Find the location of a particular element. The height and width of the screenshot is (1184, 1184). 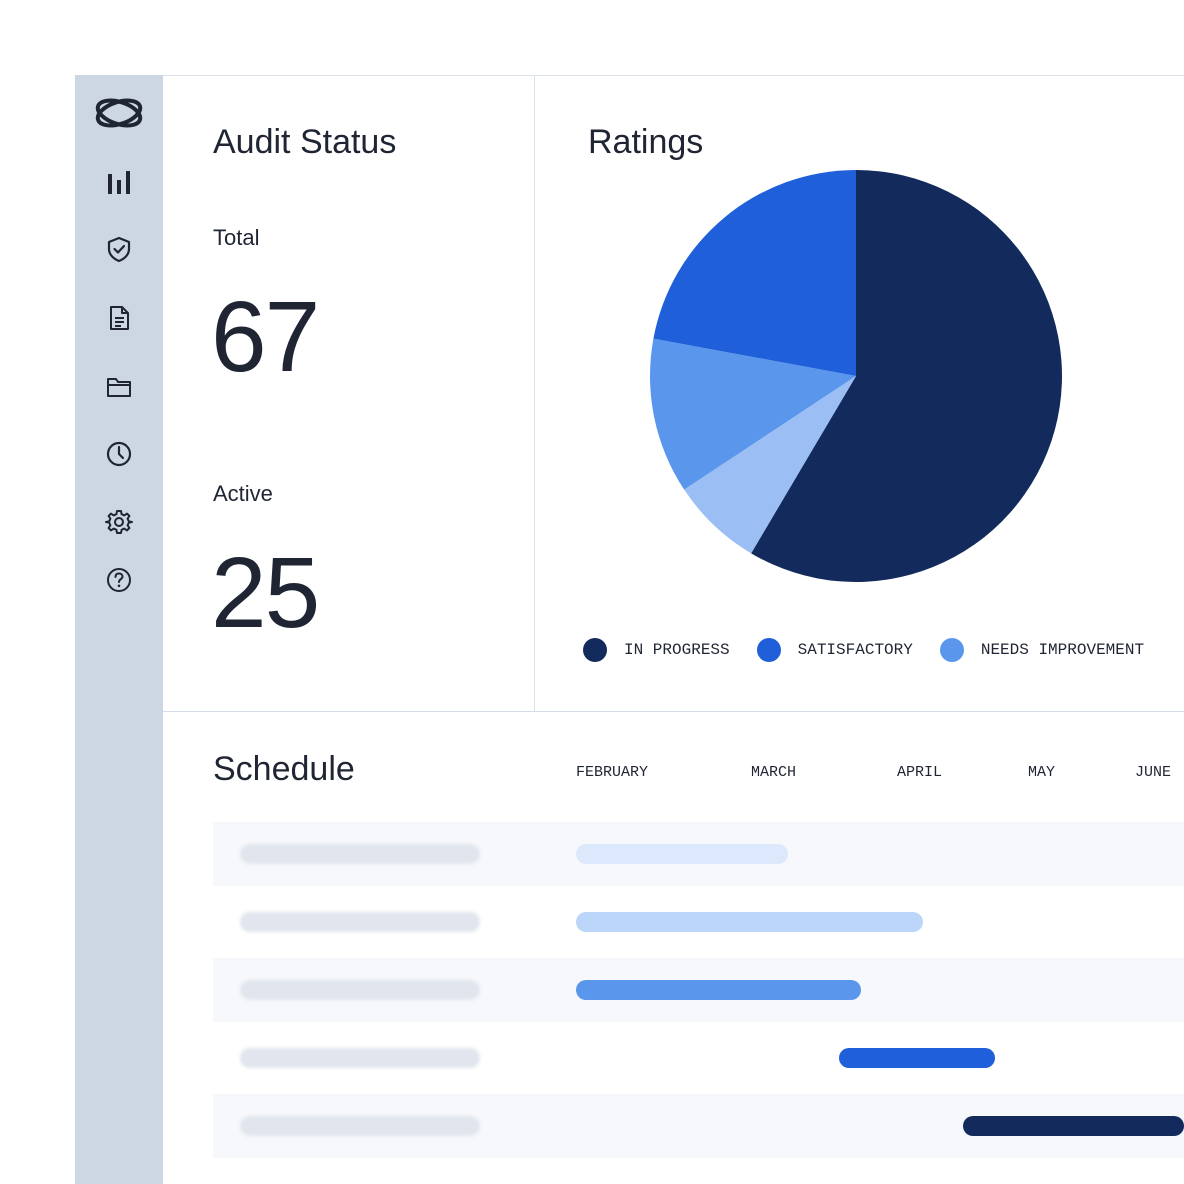

audit-status-title: Audit Status is located at coordinates (305, 142).